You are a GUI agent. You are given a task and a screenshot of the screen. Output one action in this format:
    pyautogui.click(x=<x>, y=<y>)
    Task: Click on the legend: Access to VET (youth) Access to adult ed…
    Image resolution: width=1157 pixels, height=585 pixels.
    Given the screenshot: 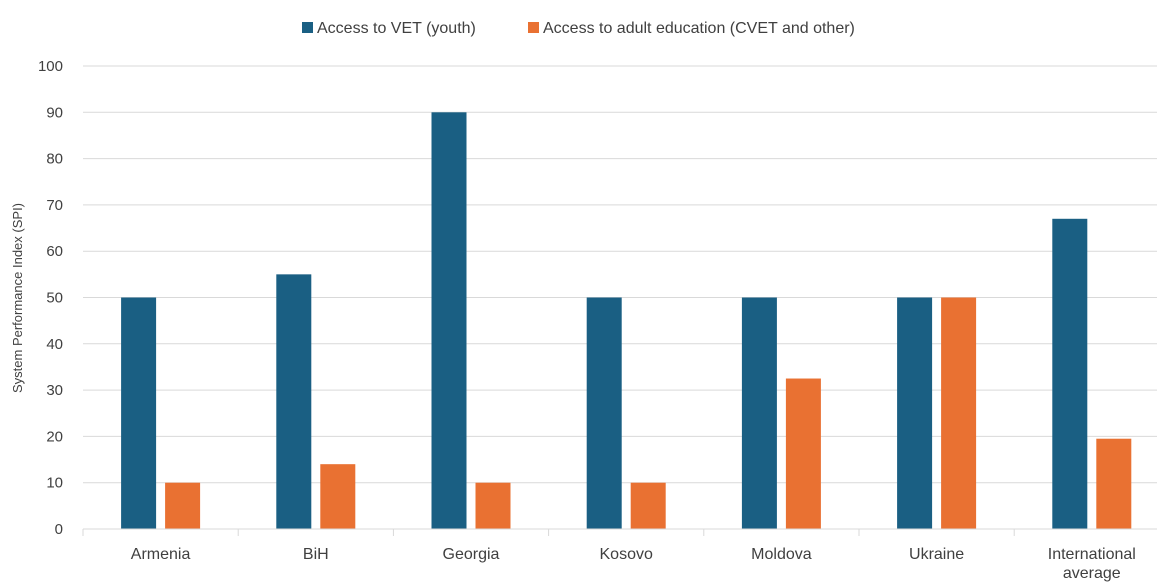 What is the action you would take?
    pyautogui.click(x=578, y=28)
    